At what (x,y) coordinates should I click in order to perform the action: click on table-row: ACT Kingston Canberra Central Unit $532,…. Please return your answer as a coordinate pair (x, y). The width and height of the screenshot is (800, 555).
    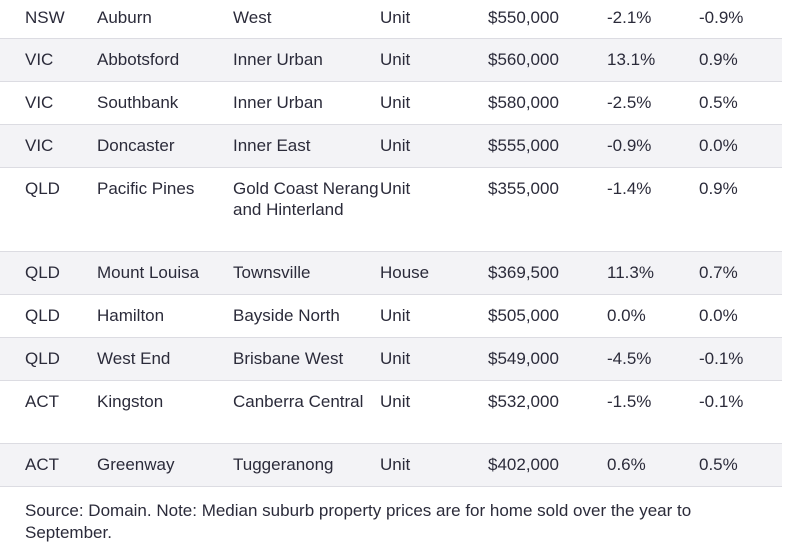
    Looking at the image, I should click on (391, 412).